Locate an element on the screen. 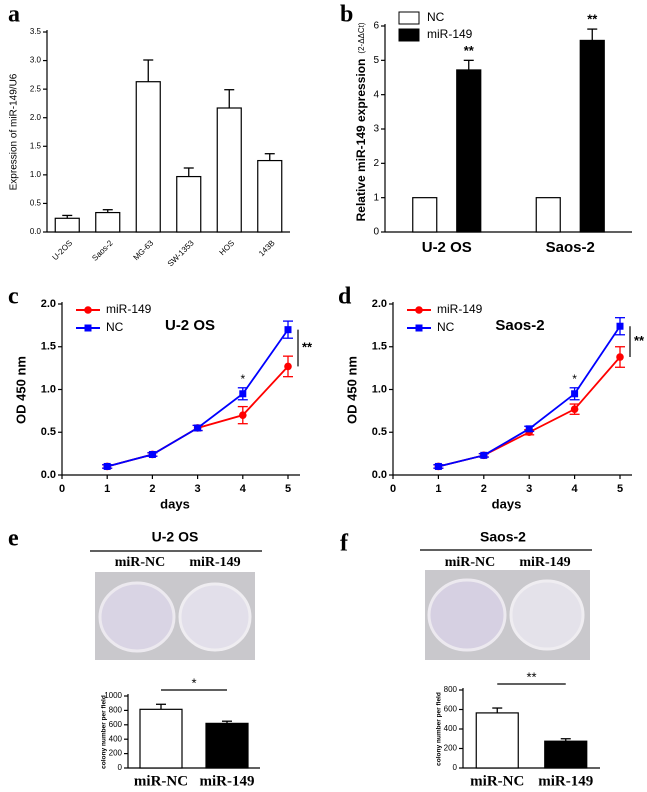 The image size is (647, 792). y-tick-label: 800 is located at coordinates (451, 689).